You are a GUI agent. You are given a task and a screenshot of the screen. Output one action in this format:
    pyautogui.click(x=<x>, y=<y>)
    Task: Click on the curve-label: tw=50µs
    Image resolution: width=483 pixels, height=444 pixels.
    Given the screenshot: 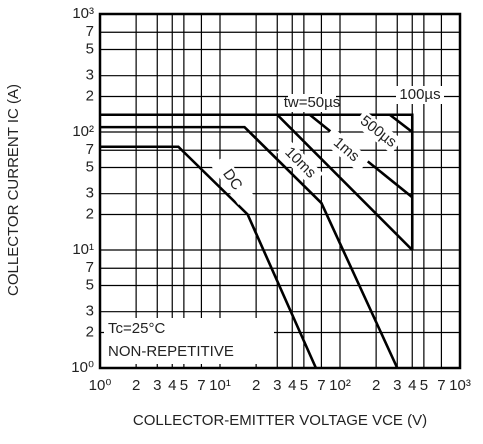 What is the action you would take?
    pyautogui.click(x=312, y=102)
    